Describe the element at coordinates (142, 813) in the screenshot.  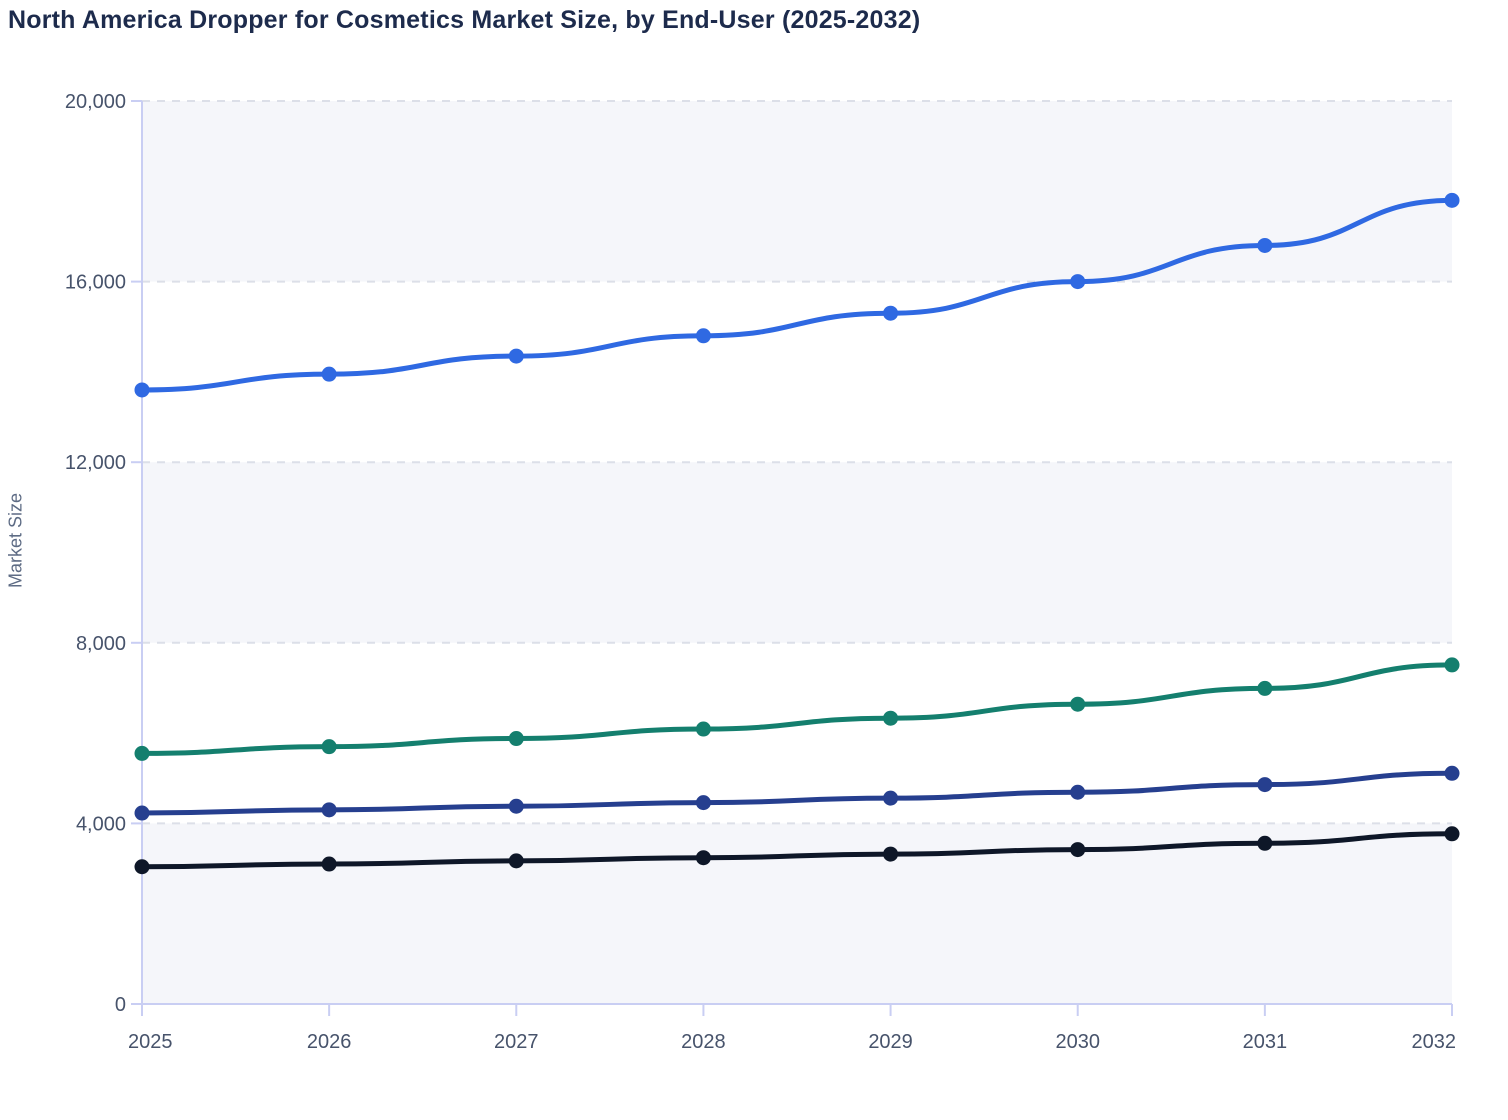
I see `series-3-navy-point-2025` at that location.